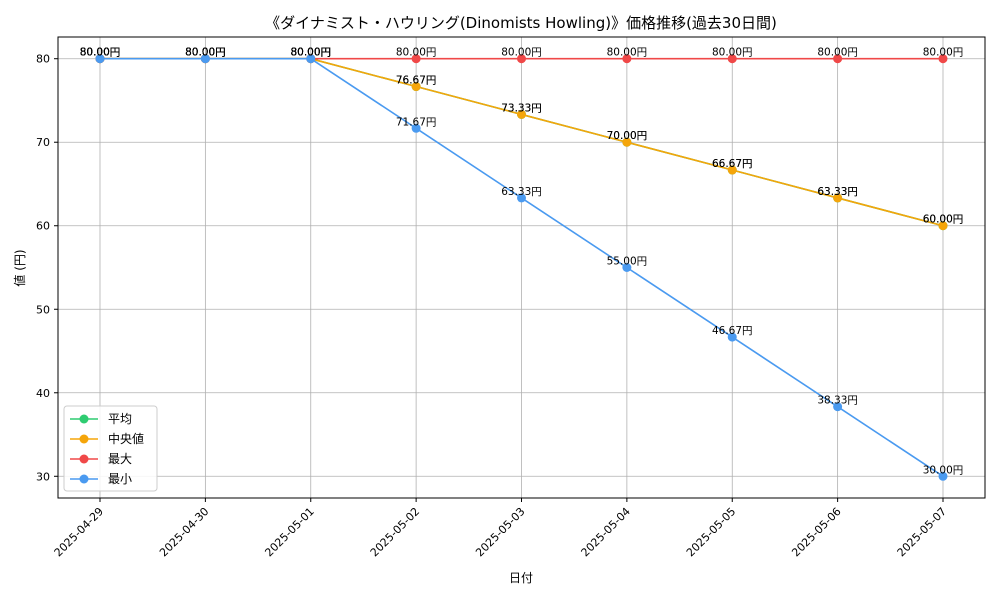 The width and height of the screenshot is (1000, 600). I want to click on y-tick-label: 70, so click(43, 142).